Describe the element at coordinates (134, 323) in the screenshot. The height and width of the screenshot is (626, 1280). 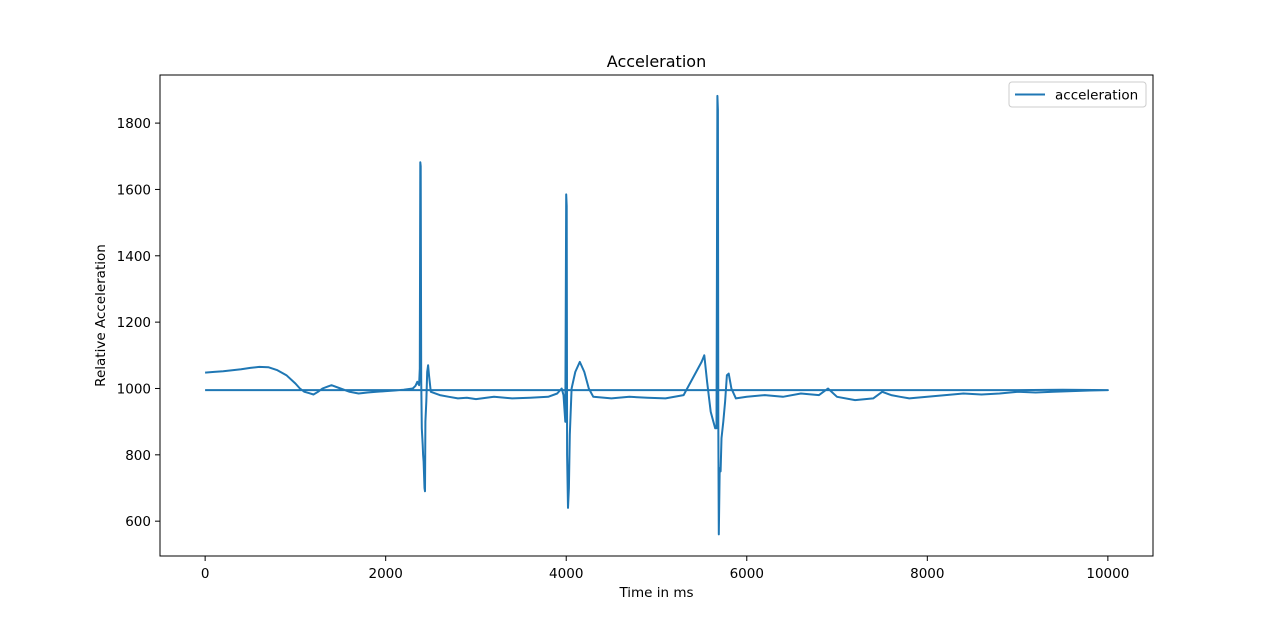
I see `y-tick-label: 1200` at that location.